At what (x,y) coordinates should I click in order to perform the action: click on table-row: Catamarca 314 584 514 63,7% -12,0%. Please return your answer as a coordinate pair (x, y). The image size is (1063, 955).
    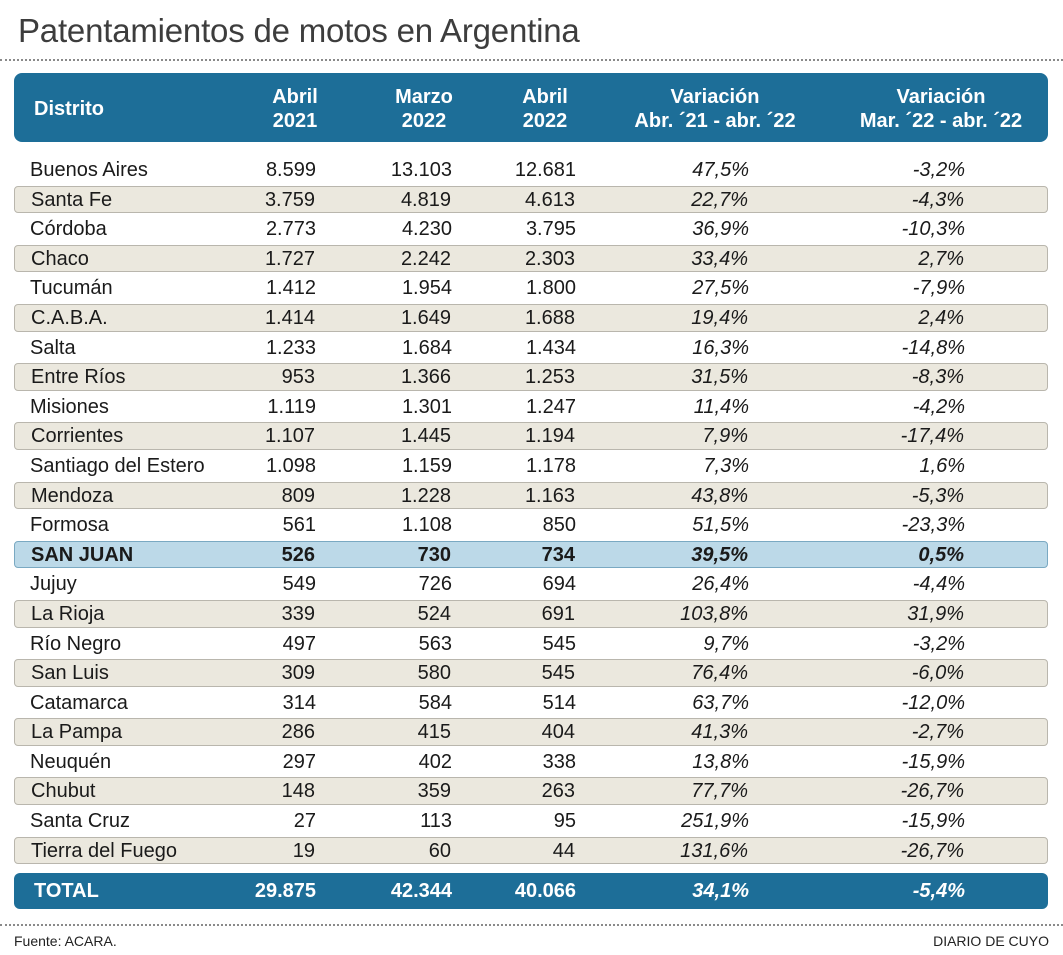
    Looking at the image, I should click on (531, 703).